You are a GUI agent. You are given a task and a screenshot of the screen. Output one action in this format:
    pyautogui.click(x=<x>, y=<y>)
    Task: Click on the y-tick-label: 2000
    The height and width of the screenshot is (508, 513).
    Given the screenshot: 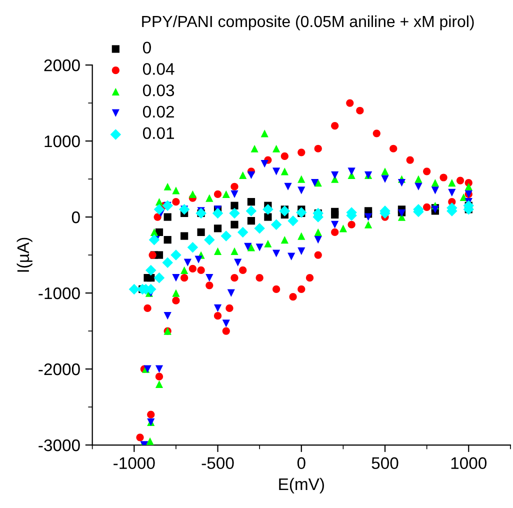 What is the action you would take?
    pyautogui.click(x=62, y=65)
    